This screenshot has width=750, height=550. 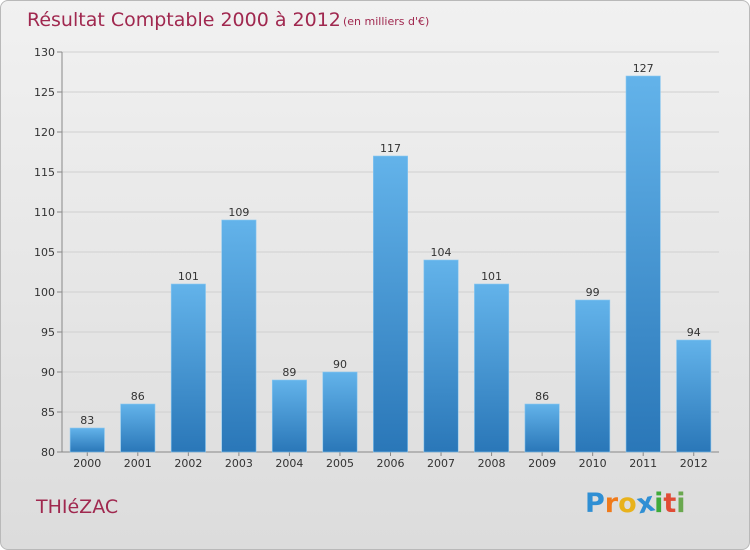 I want to click on bar-2005, so click(x=340, y=412).